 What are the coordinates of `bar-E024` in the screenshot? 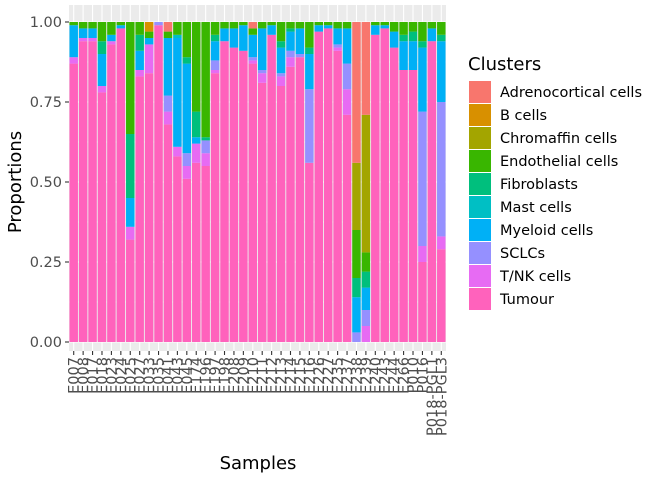 It's located at (121, 182).